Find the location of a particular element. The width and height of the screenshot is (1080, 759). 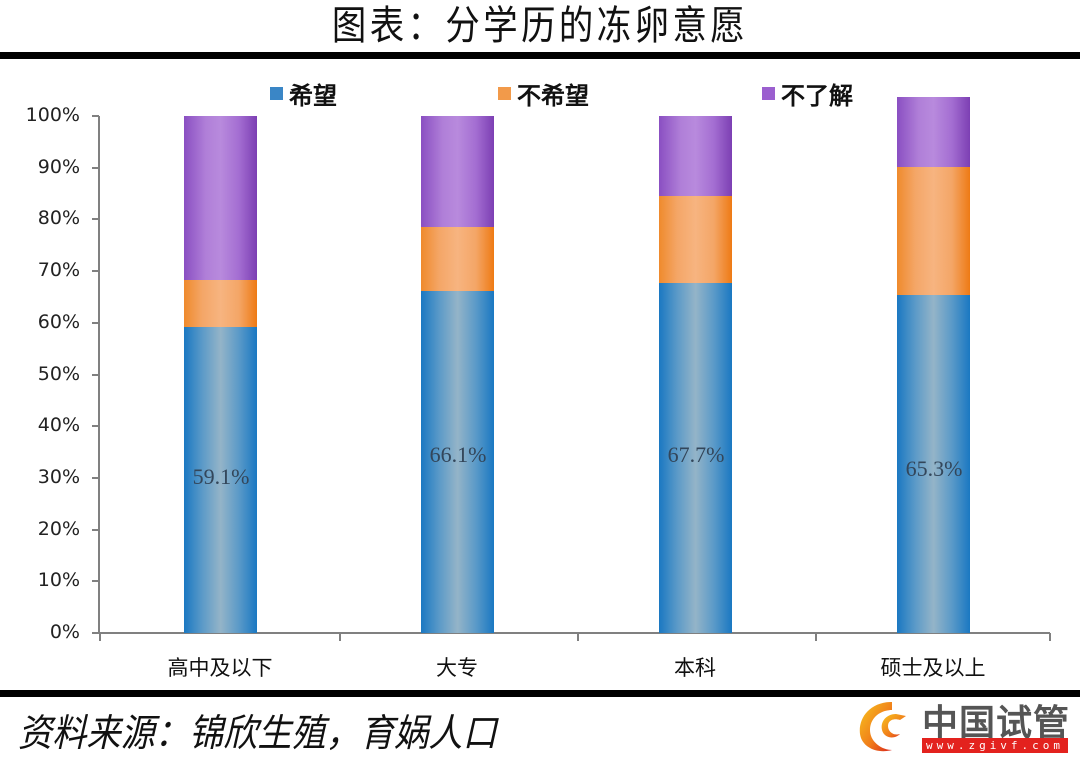

phoenix-logo-icon is located at coordinates (882, 727).